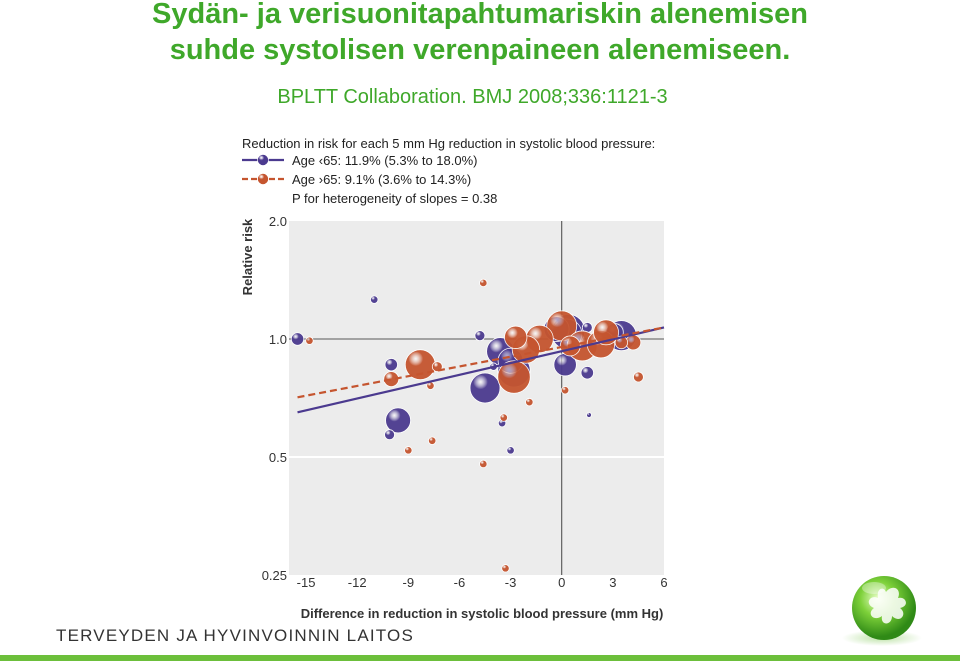  I want to click on x-tick-label: -6, so click(460, 582).